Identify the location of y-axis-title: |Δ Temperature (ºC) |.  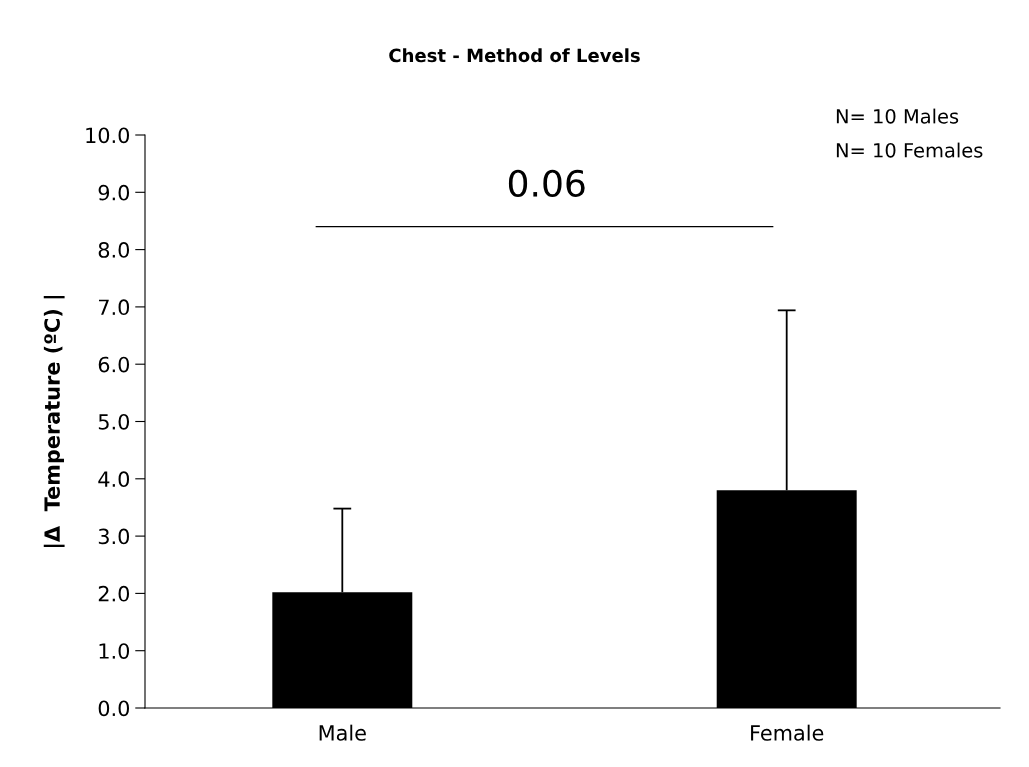
(54, 421).